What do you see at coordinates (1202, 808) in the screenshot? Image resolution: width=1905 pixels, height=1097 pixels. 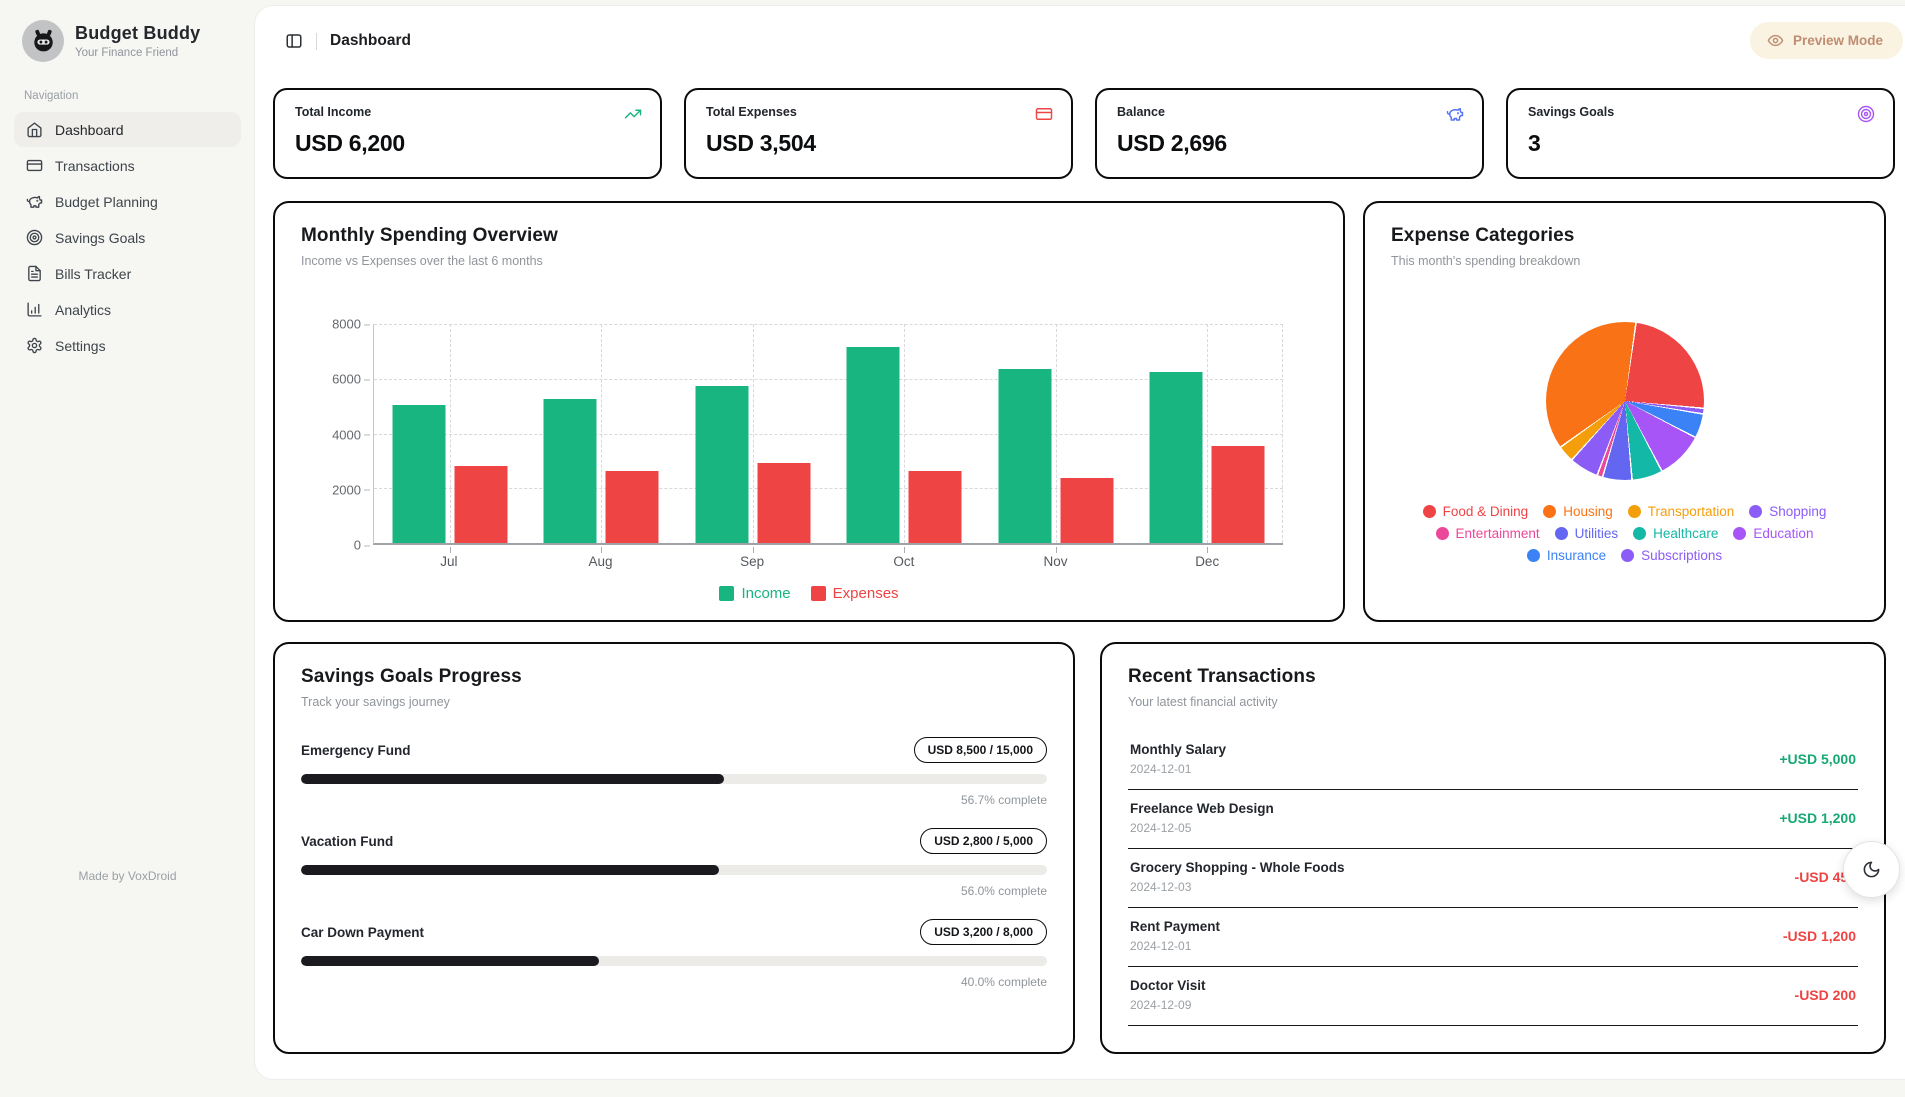 I see `transaction-name: Freelance Web Design` at bounding box center [1202, 808].